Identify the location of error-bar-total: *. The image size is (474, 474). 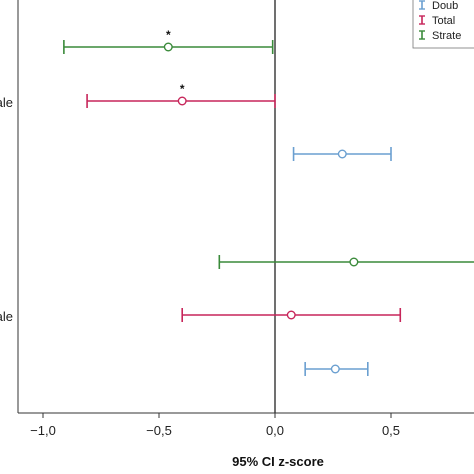
(181, 95).